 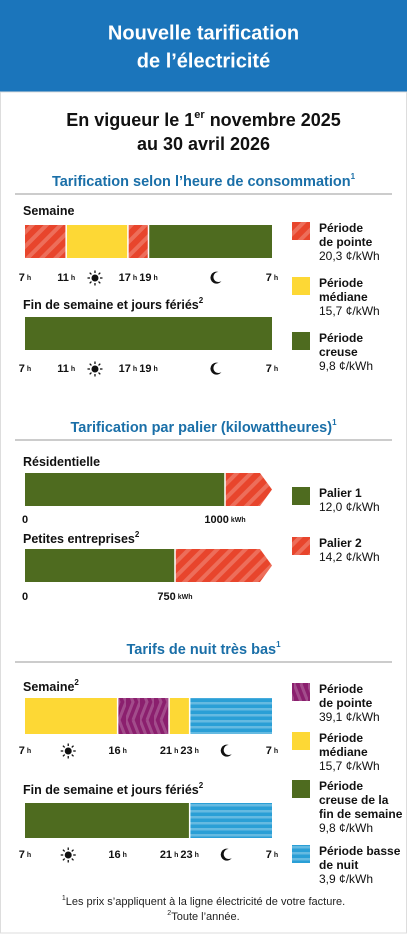 I want to click on tick-number: 0, so click(x=25, y=520).